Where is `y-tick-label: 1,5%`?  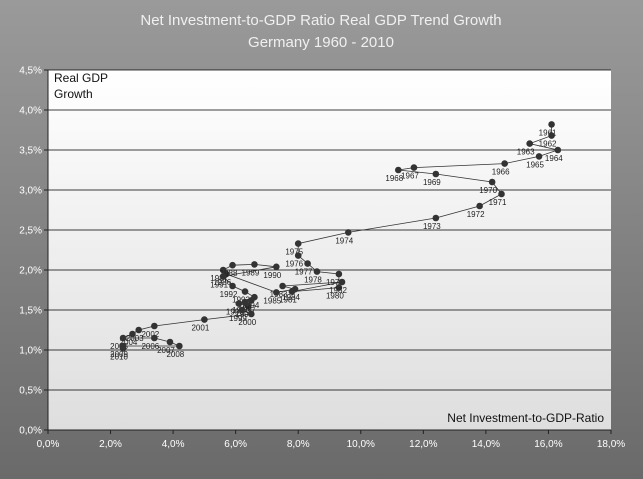
y-tick-label: 1,5% is located at coordinates (30, 311).